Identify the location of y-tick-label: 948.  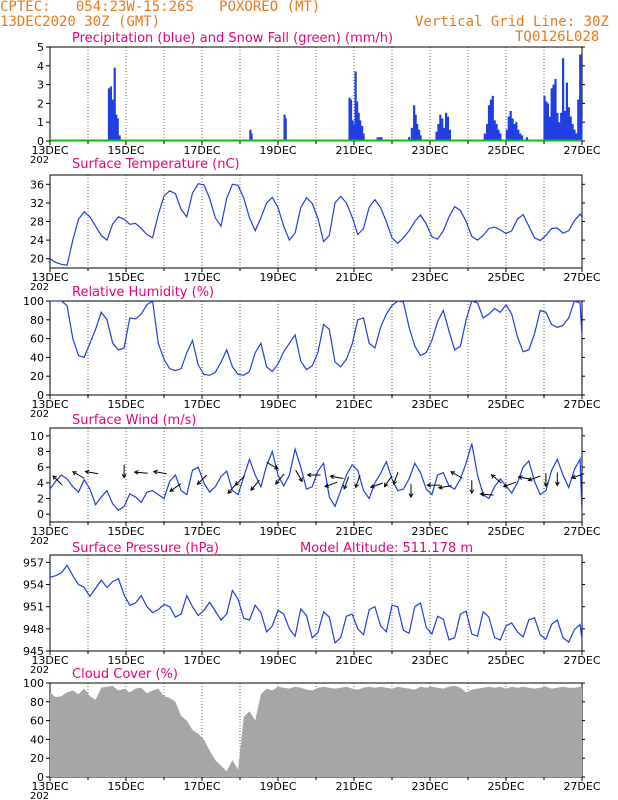
(33, 629).